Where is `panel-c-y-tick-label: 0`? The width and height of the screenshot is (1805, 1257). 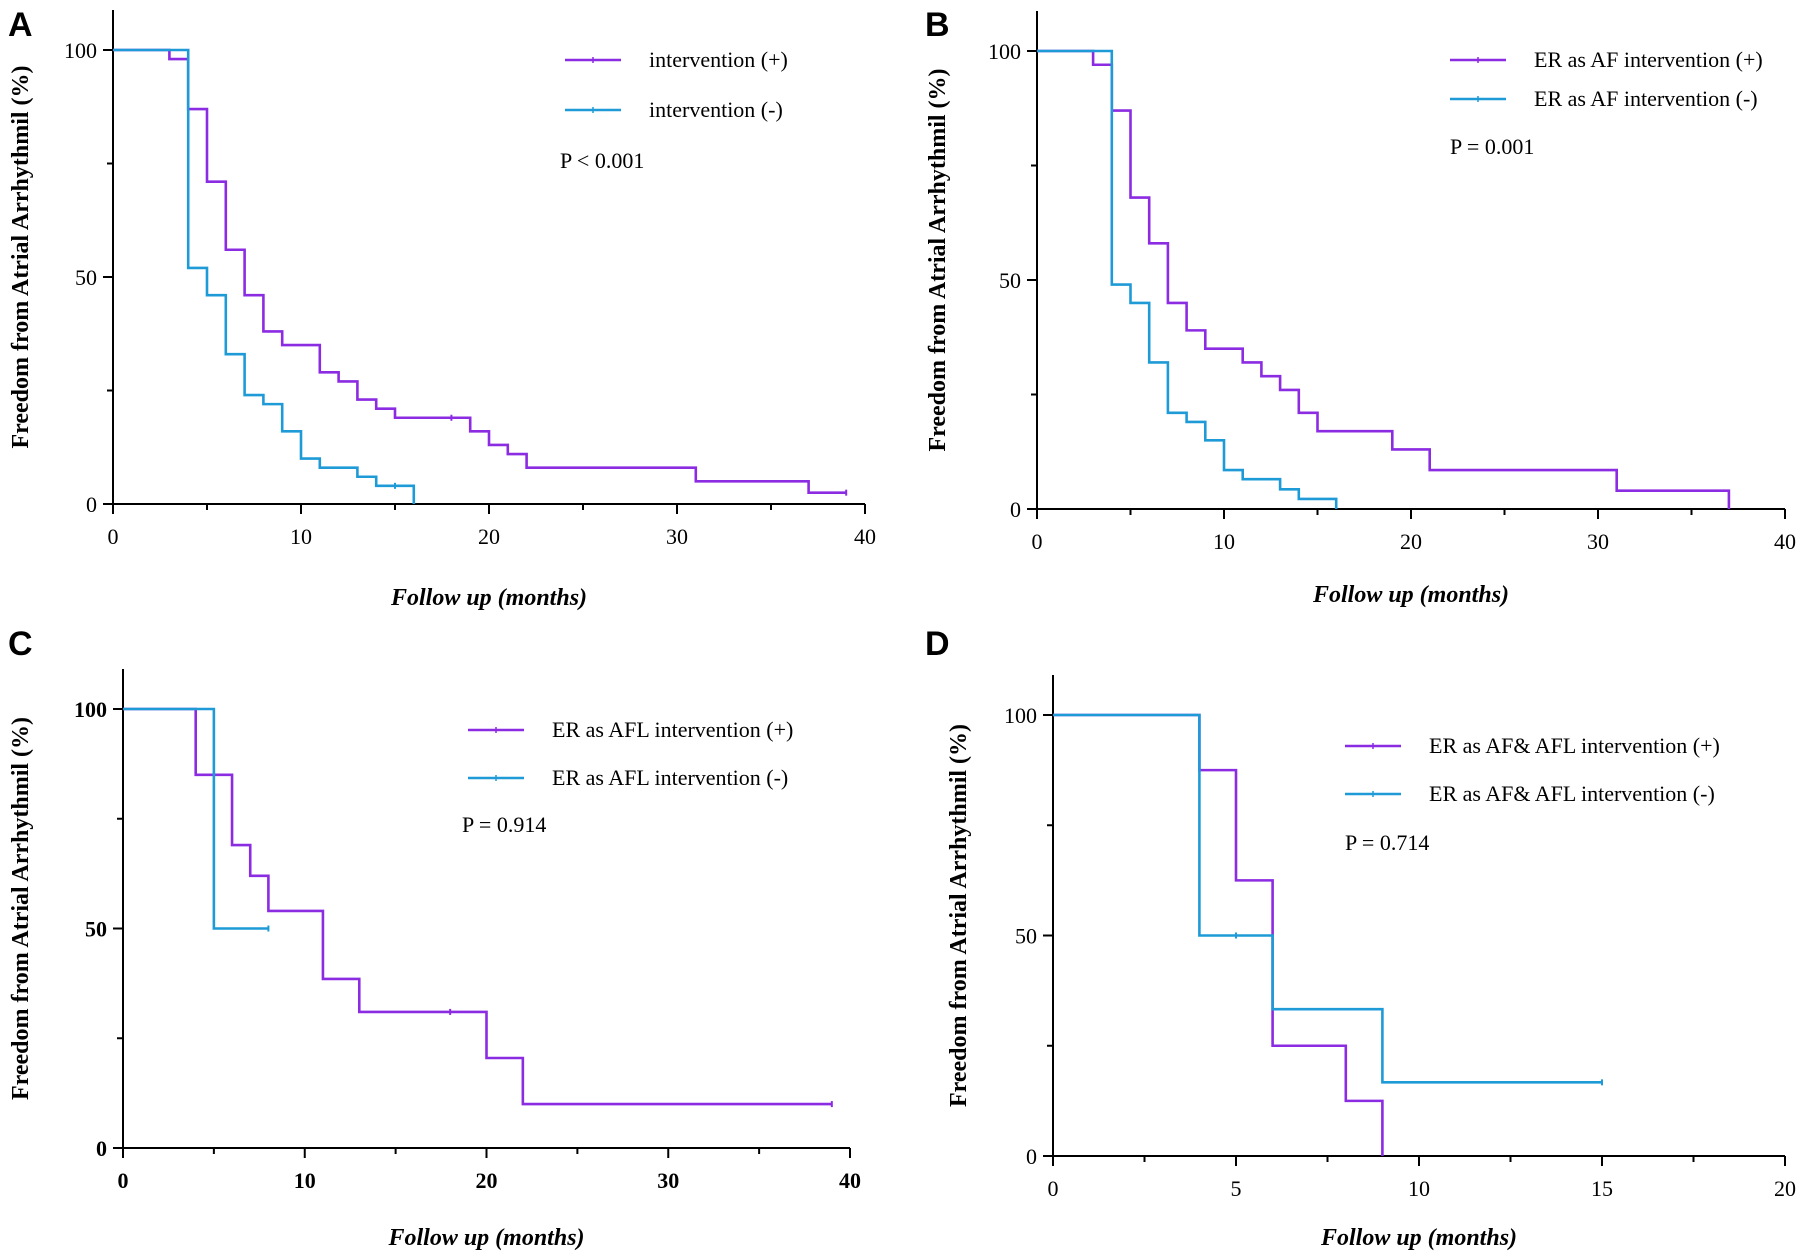 panel-c-y-tick-label: 0 is located at coordinates (101, 1148).